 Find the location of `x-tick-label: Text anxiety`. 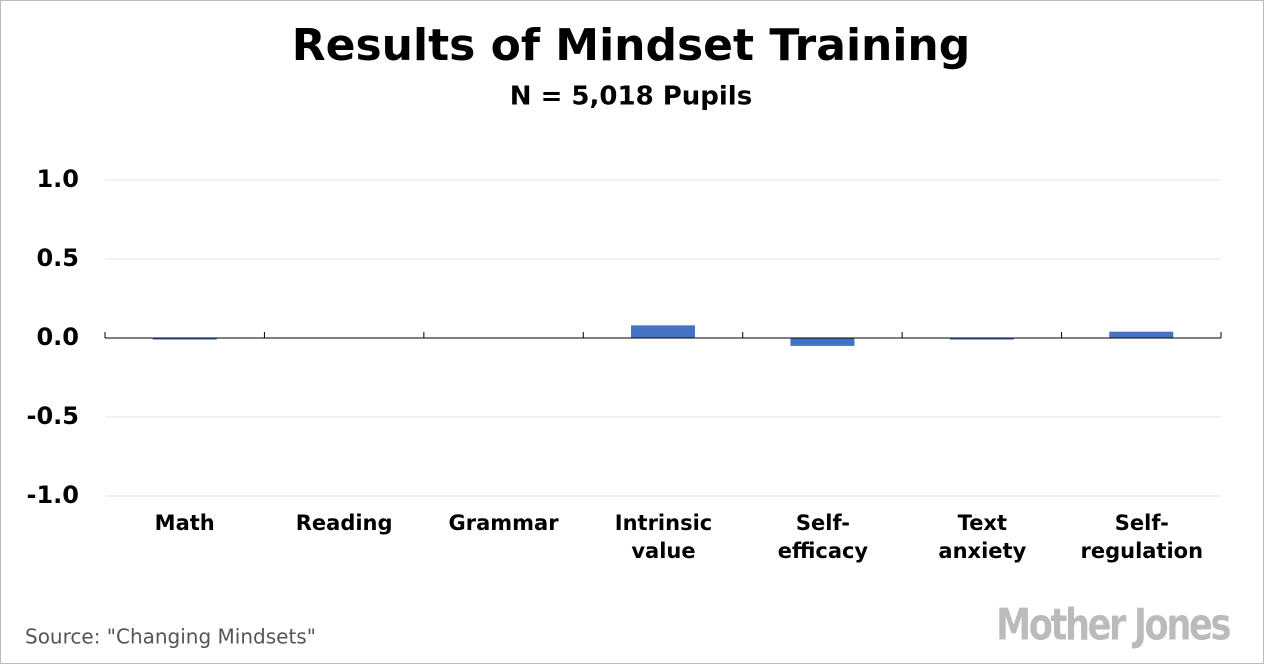

x-tick-label: Text anxiety is located at coordinates (982, 537).